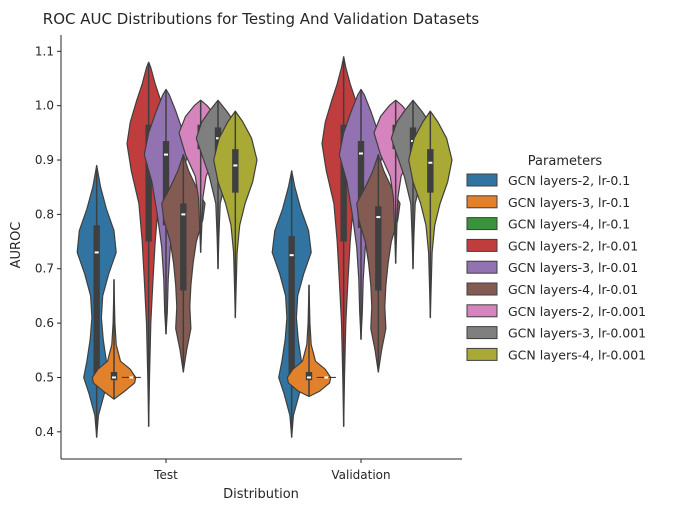  What do you see at coordinates (261, 494) in the screenshot?
I see `x-axis-label: Distribution` at bounding box center [261, 494].